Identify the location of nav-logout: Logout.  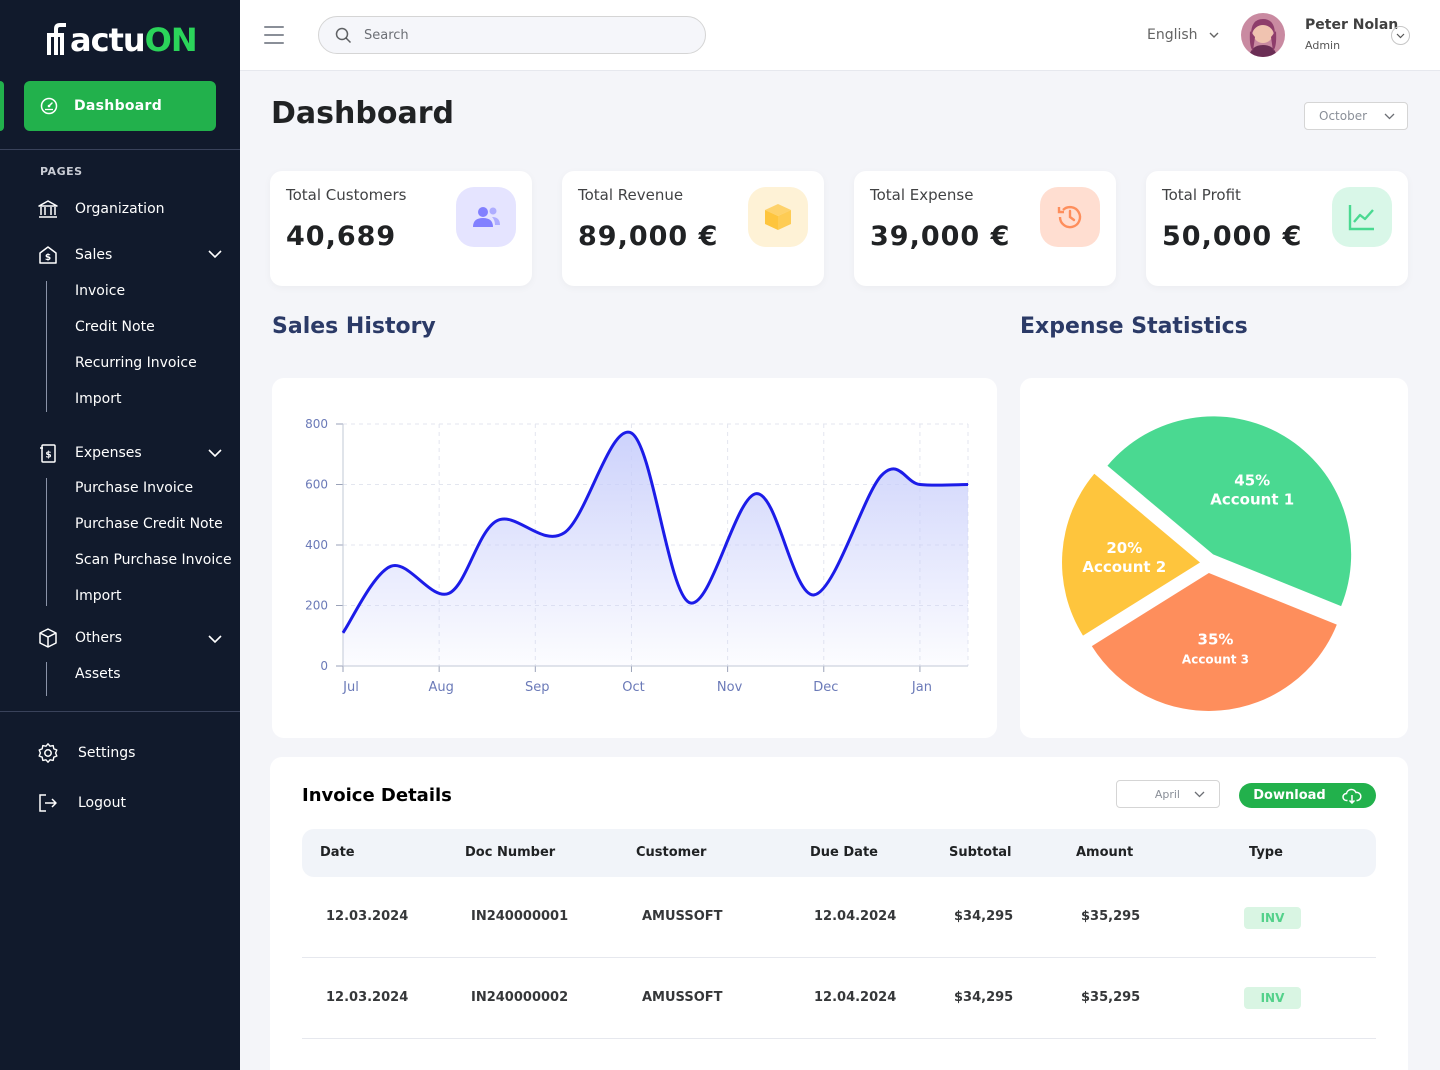
(81, 803).